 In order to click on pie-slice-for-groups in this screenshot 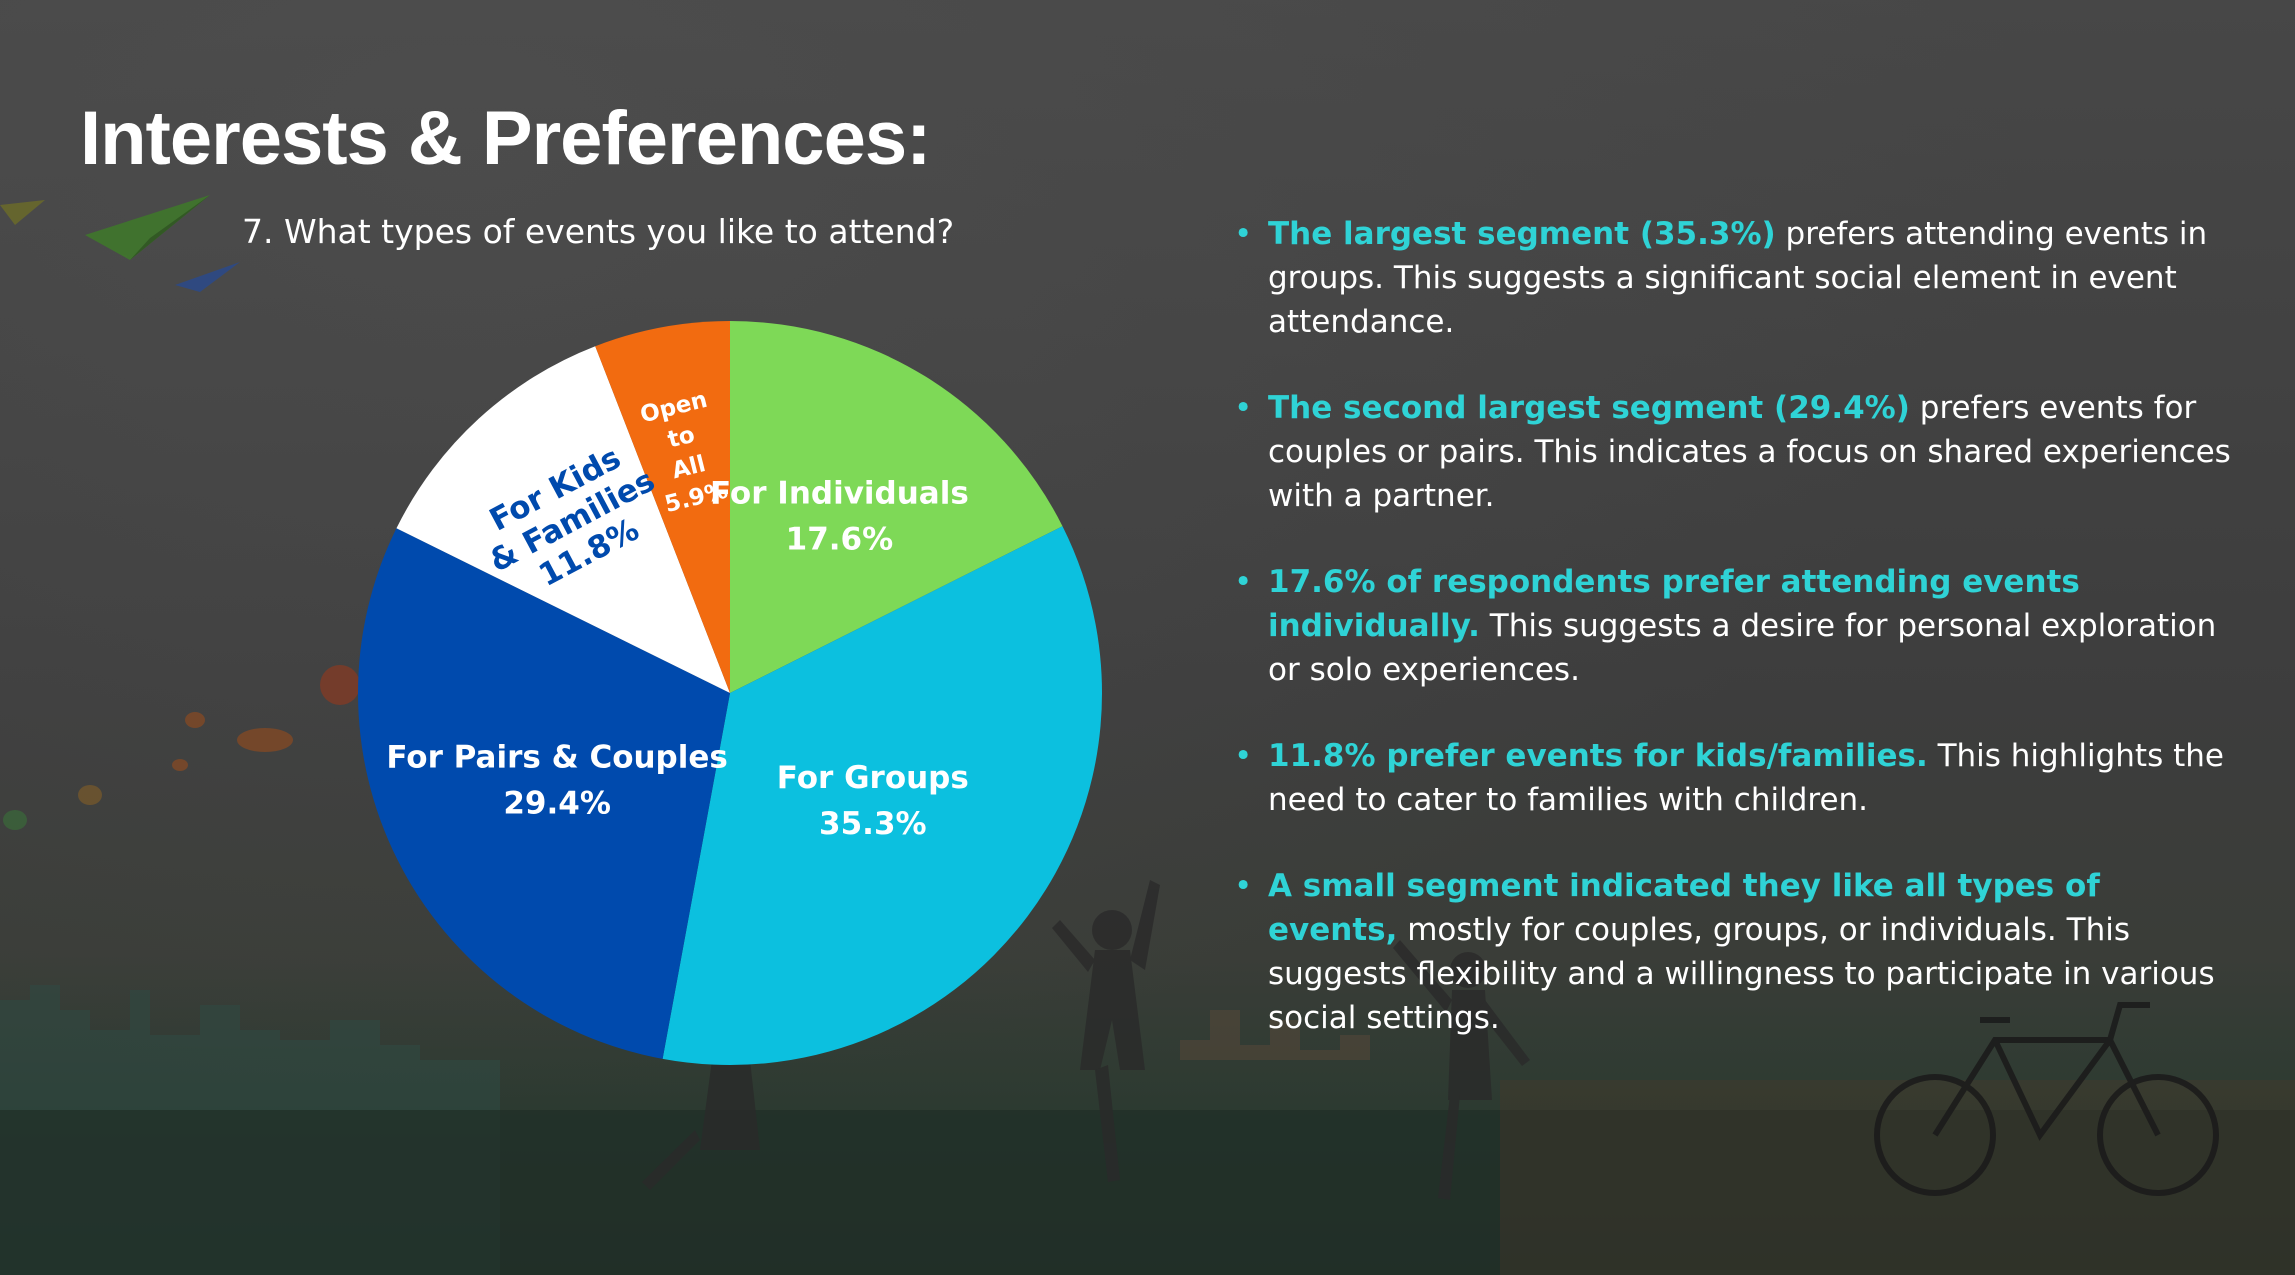, I will do `click(882, 795)`.